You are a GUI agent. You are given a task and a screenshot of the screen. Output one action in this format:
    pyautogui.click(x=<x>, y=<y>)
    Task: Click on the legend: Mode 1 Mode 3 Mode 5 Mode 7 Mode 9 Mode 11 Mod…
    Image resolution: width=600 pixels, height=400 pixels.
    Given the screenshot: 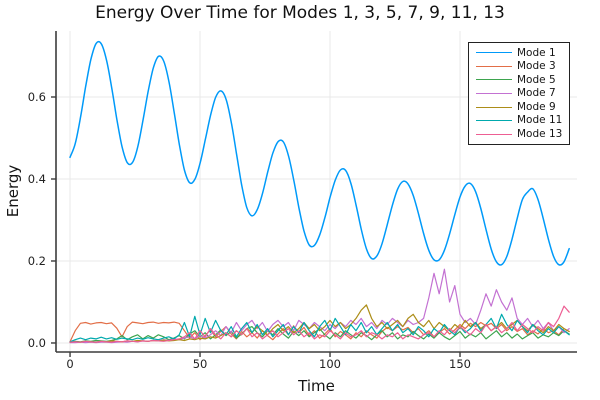 What is the action you would take?
    pyautogui.click(x=519, y=93)
    